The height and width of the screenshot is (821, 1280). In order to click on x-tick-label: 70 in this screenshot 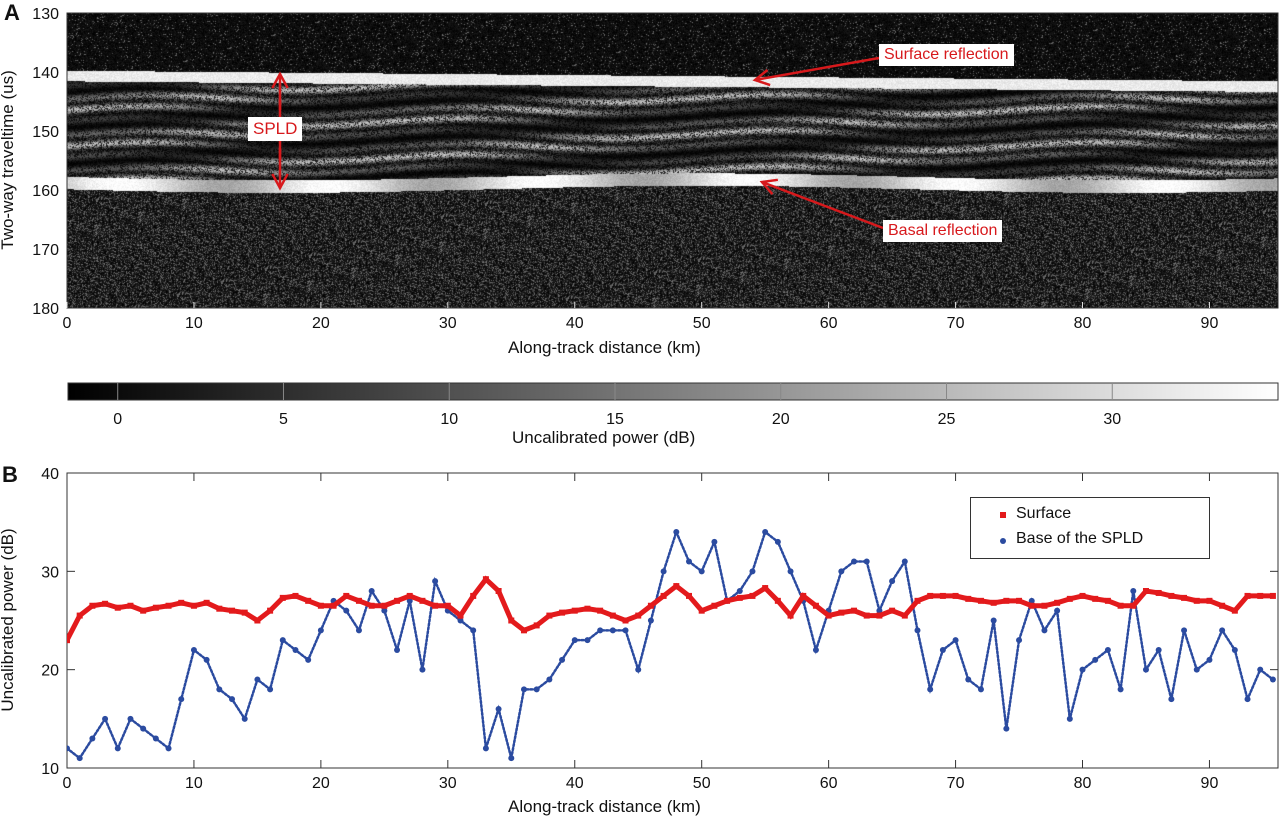, I will do `click(956, 783)`.